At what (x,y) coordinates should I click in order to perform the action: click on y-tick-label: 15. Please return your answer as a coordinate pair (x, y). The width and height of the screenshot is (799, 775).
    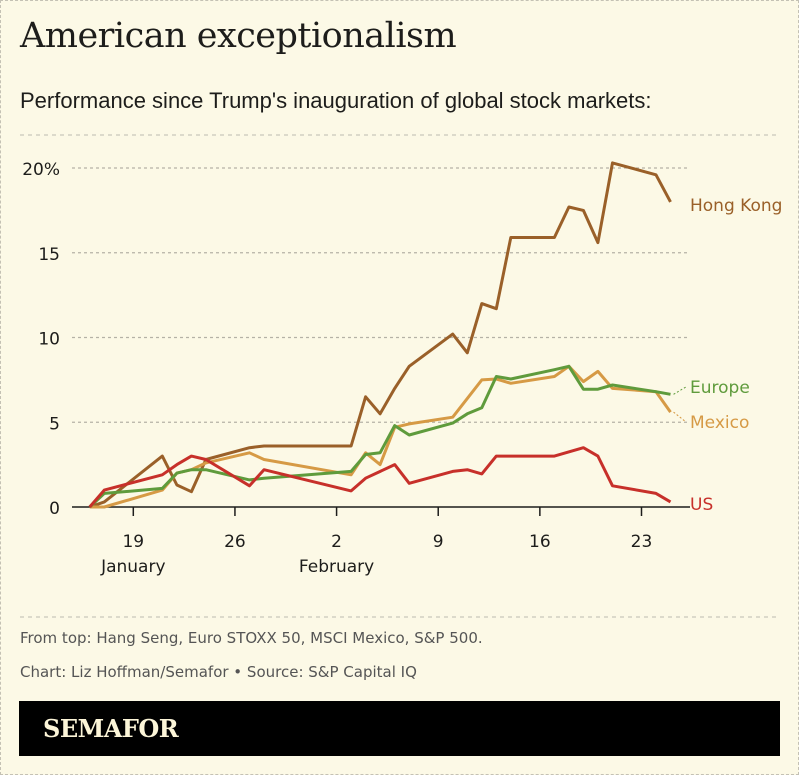
    Looking at the image, I should click on (49, 255).